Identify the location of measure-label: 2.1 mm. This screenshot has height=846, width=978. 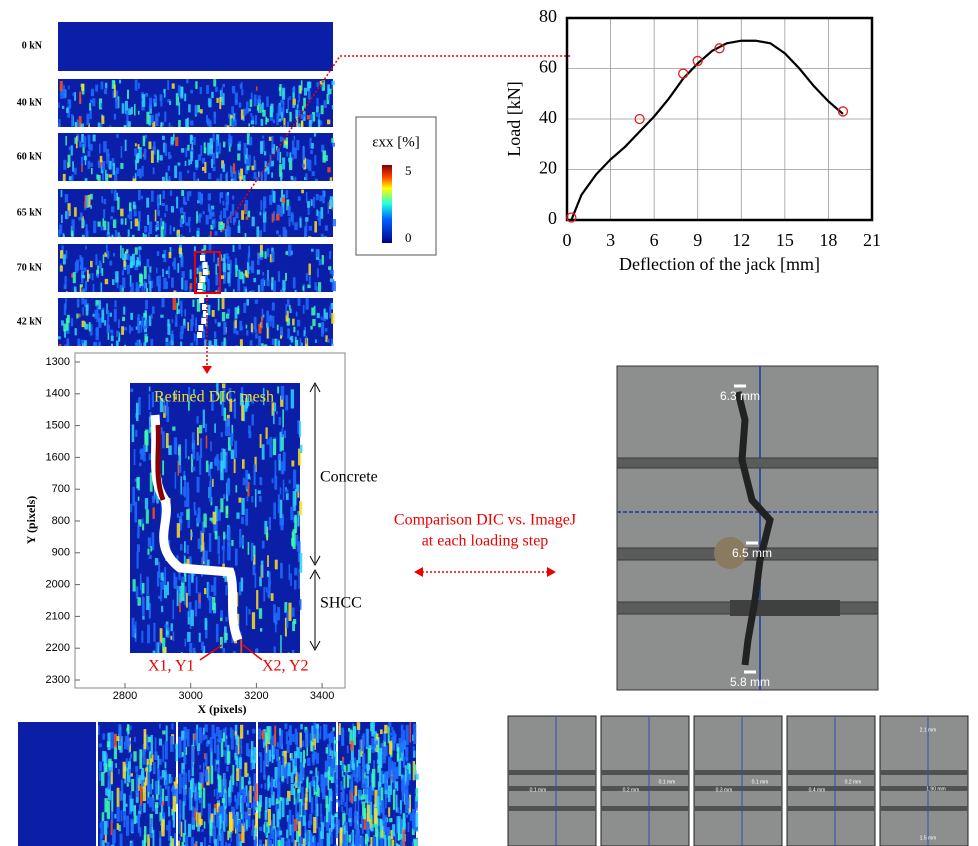
(928, 730).